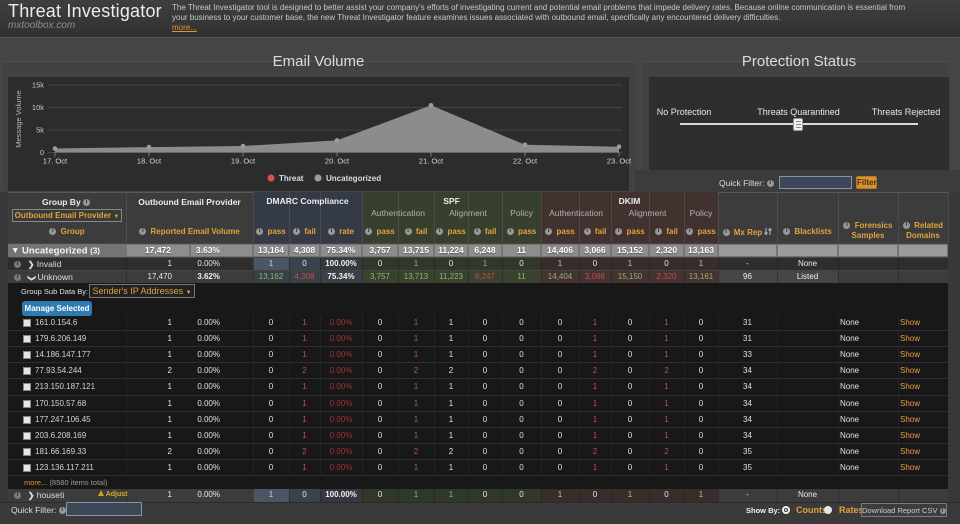  I want to click on svg-text: 22. Oct, so click(525, 161).